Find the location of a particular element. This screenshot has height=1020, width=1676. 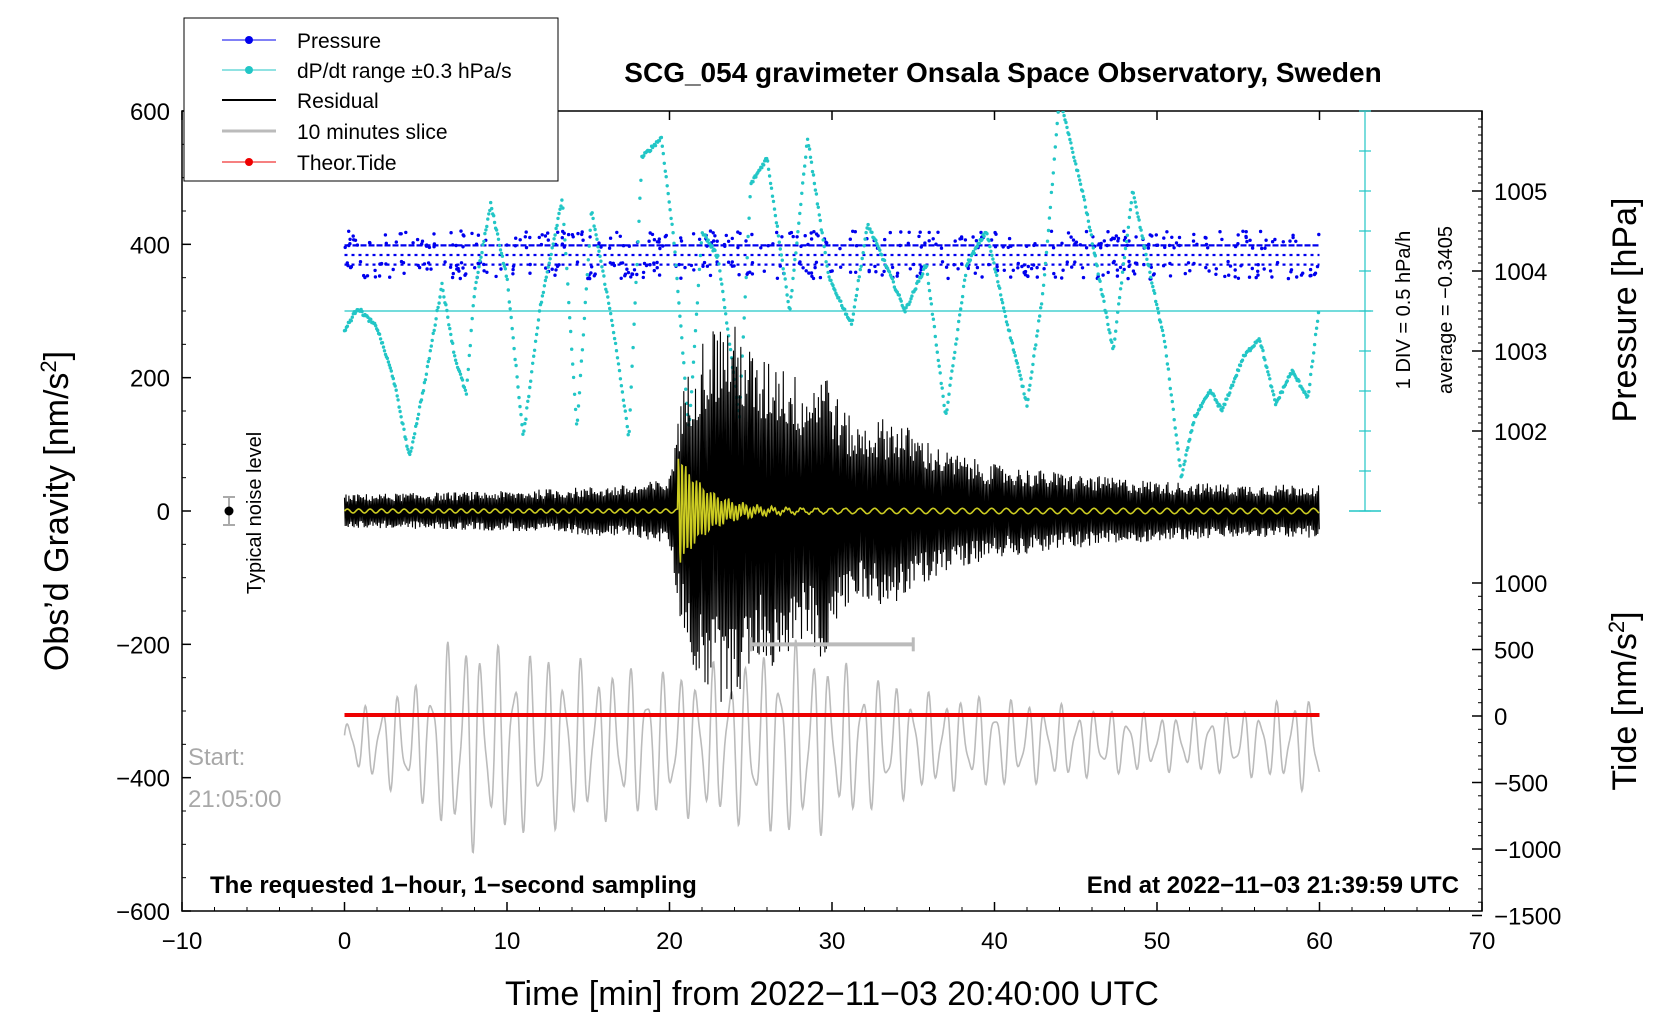

div-label: 1 DIV = 0.5 hPa/h is located at coordinates (1404, 310).